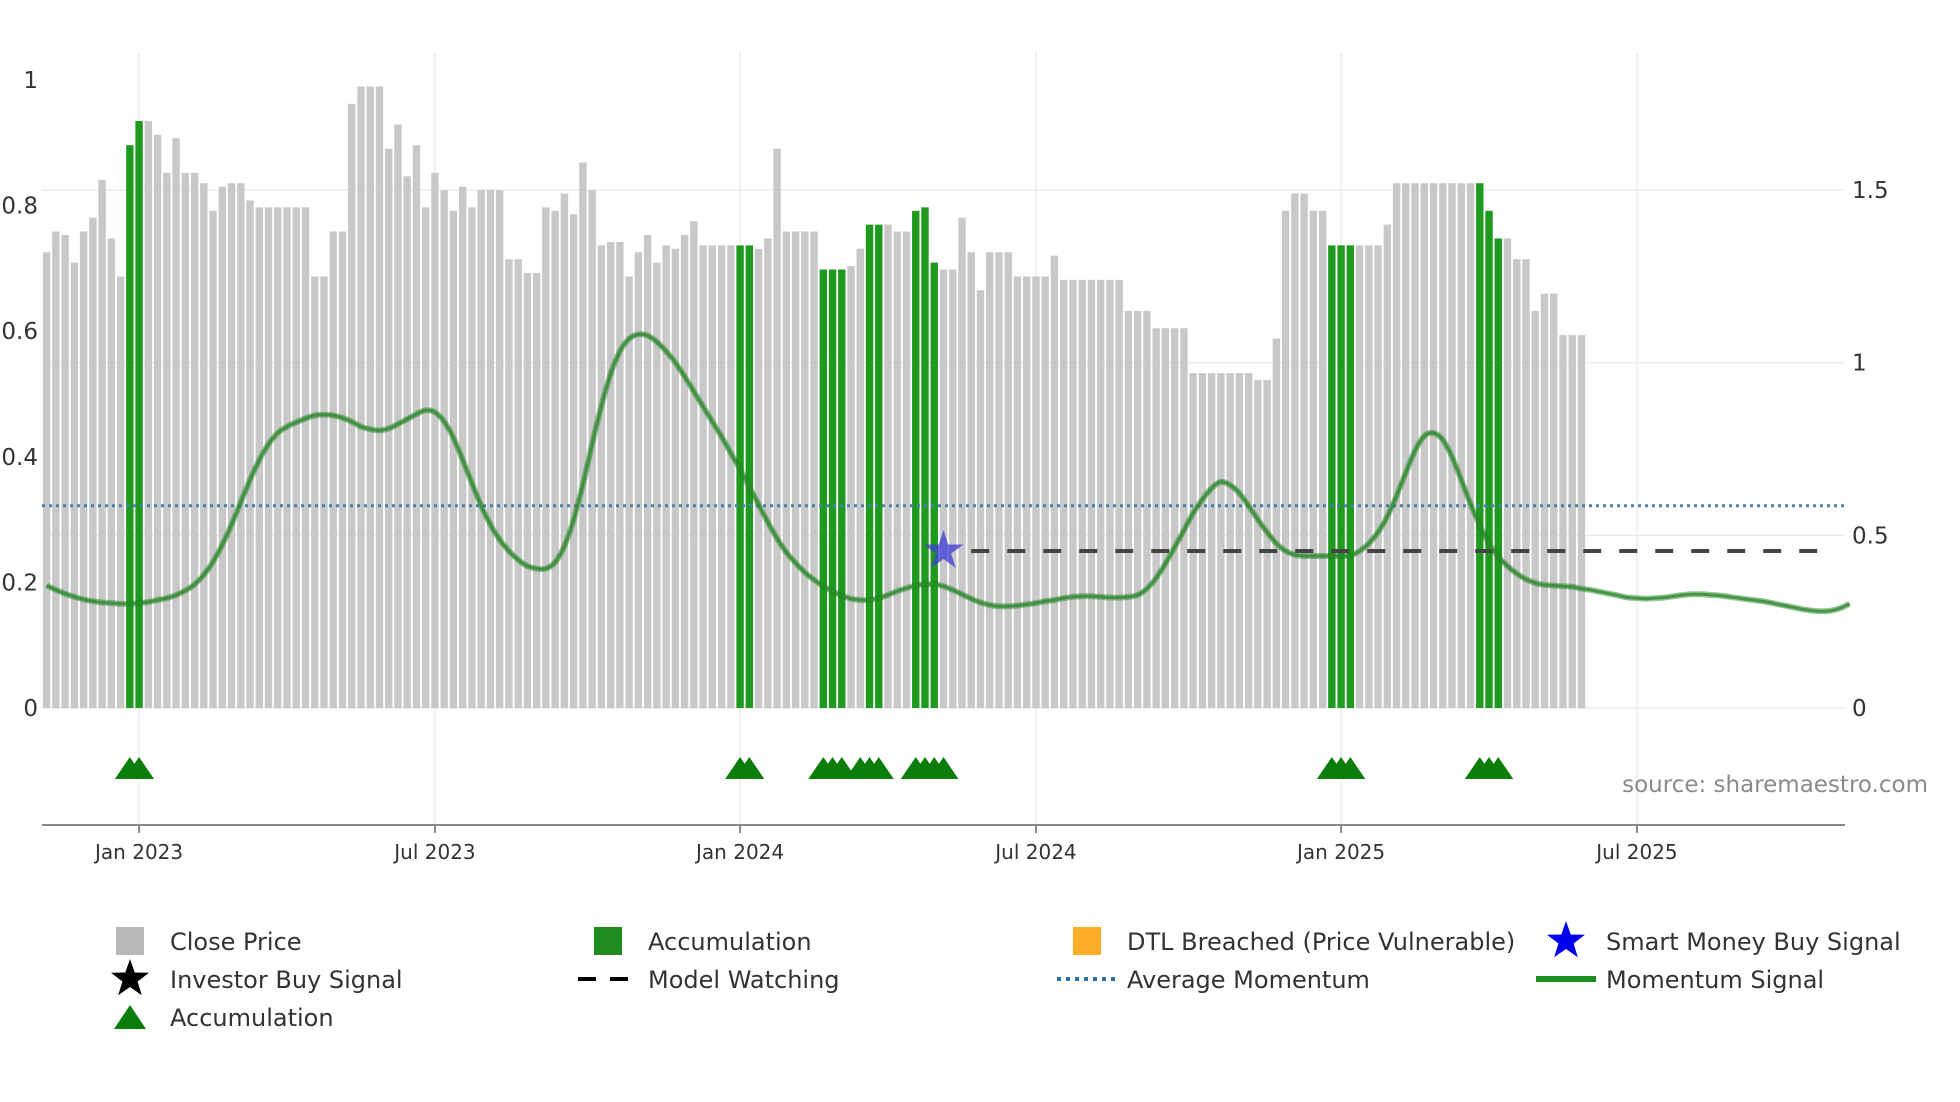 This screenshot has height=1102, width=1960. I want to click on left-axis-tick-label: 0.4, so click(19, 458).